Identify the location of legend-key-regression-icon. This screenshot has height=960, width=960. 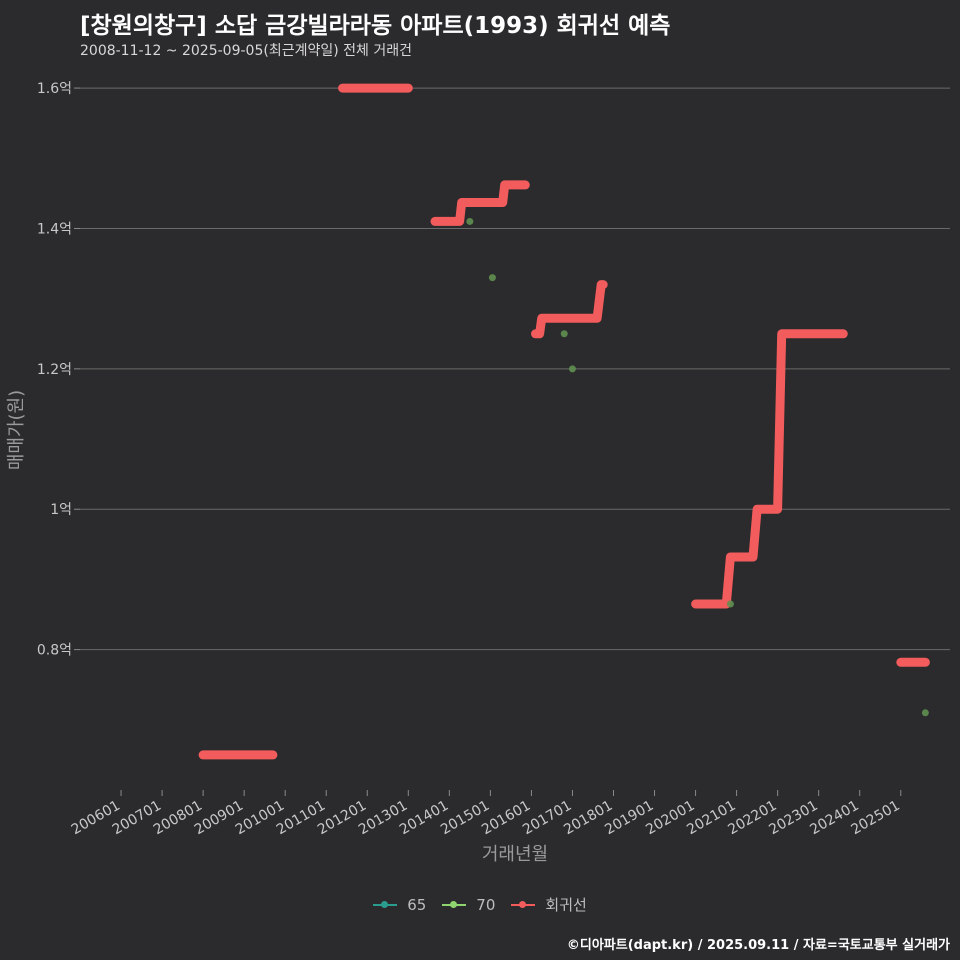
(523, 905).